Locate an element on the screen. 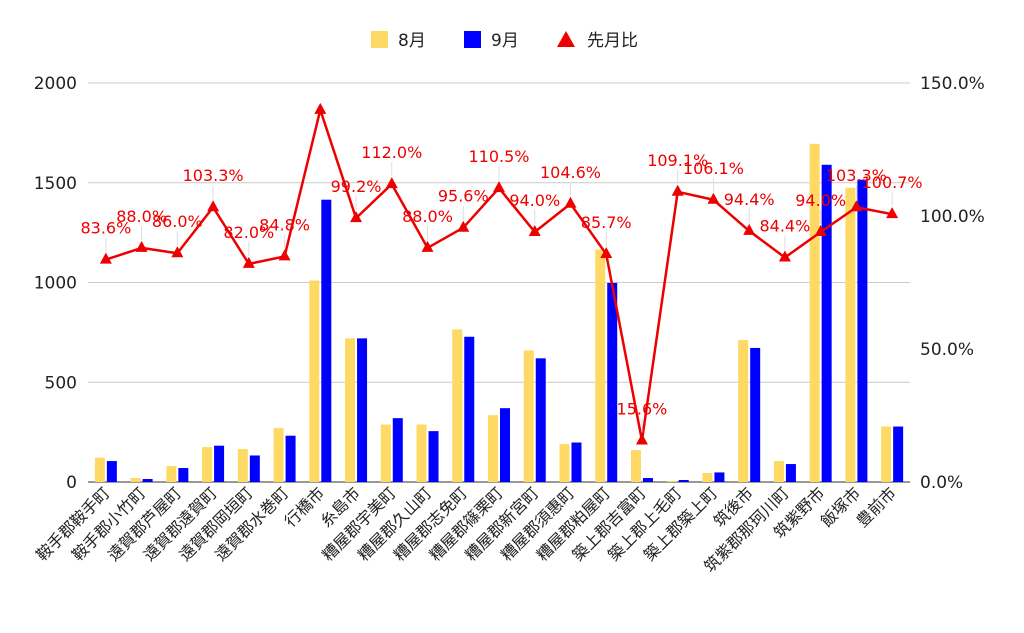  ratio-data-label: 106.1% is located at coordinates (713, 168).